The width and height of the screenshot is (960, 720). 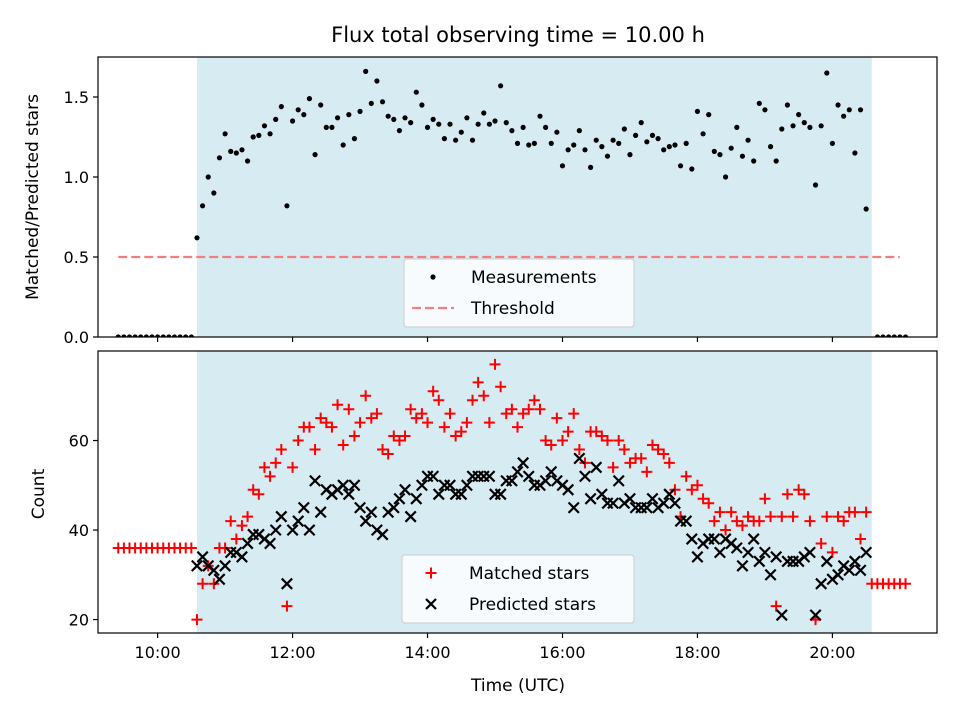 What do you see at coordinates (532, 605) in the screenshot?
I see `legend-label: Predicted stars` at bounding box center [532, 605].